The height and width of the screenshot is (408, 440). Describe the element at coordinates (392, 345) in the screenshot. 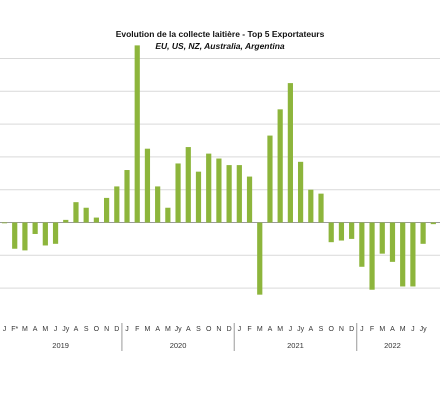

I see `year-label: 2022` at that location.